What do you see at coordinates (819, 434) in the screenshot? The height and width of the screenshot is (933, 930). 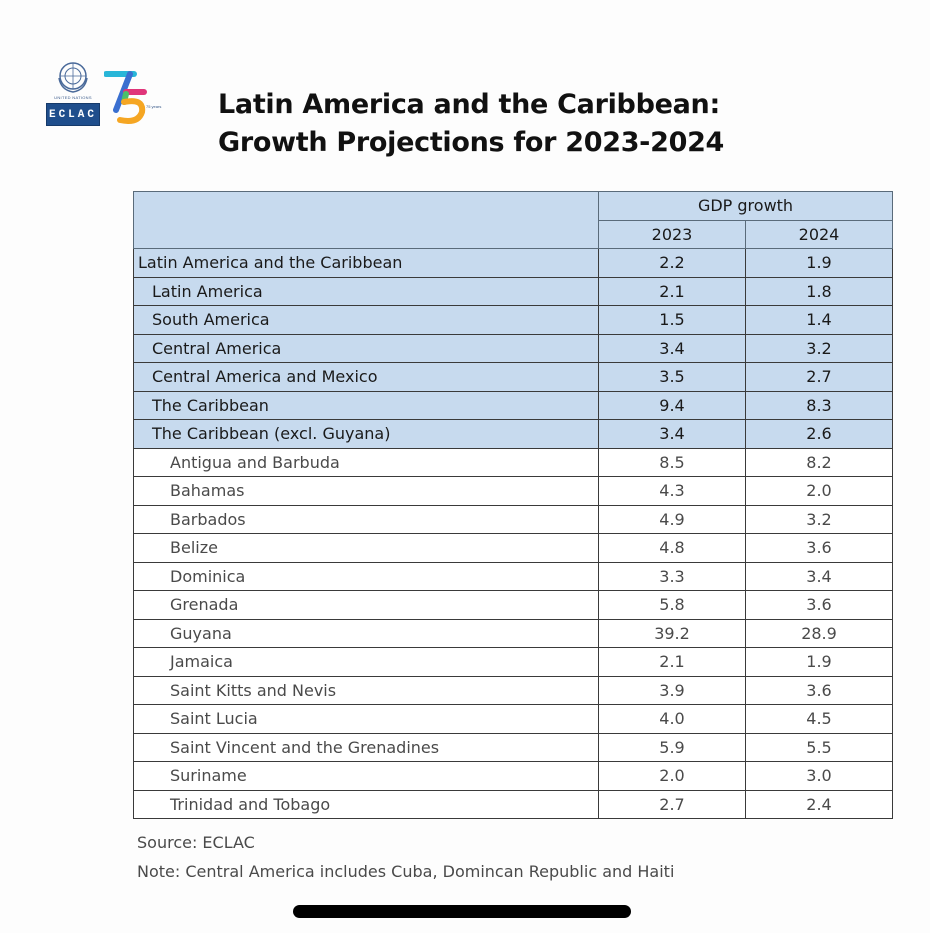 I see `value-2024-cell: 2.6` at bounding box center [819, 434].